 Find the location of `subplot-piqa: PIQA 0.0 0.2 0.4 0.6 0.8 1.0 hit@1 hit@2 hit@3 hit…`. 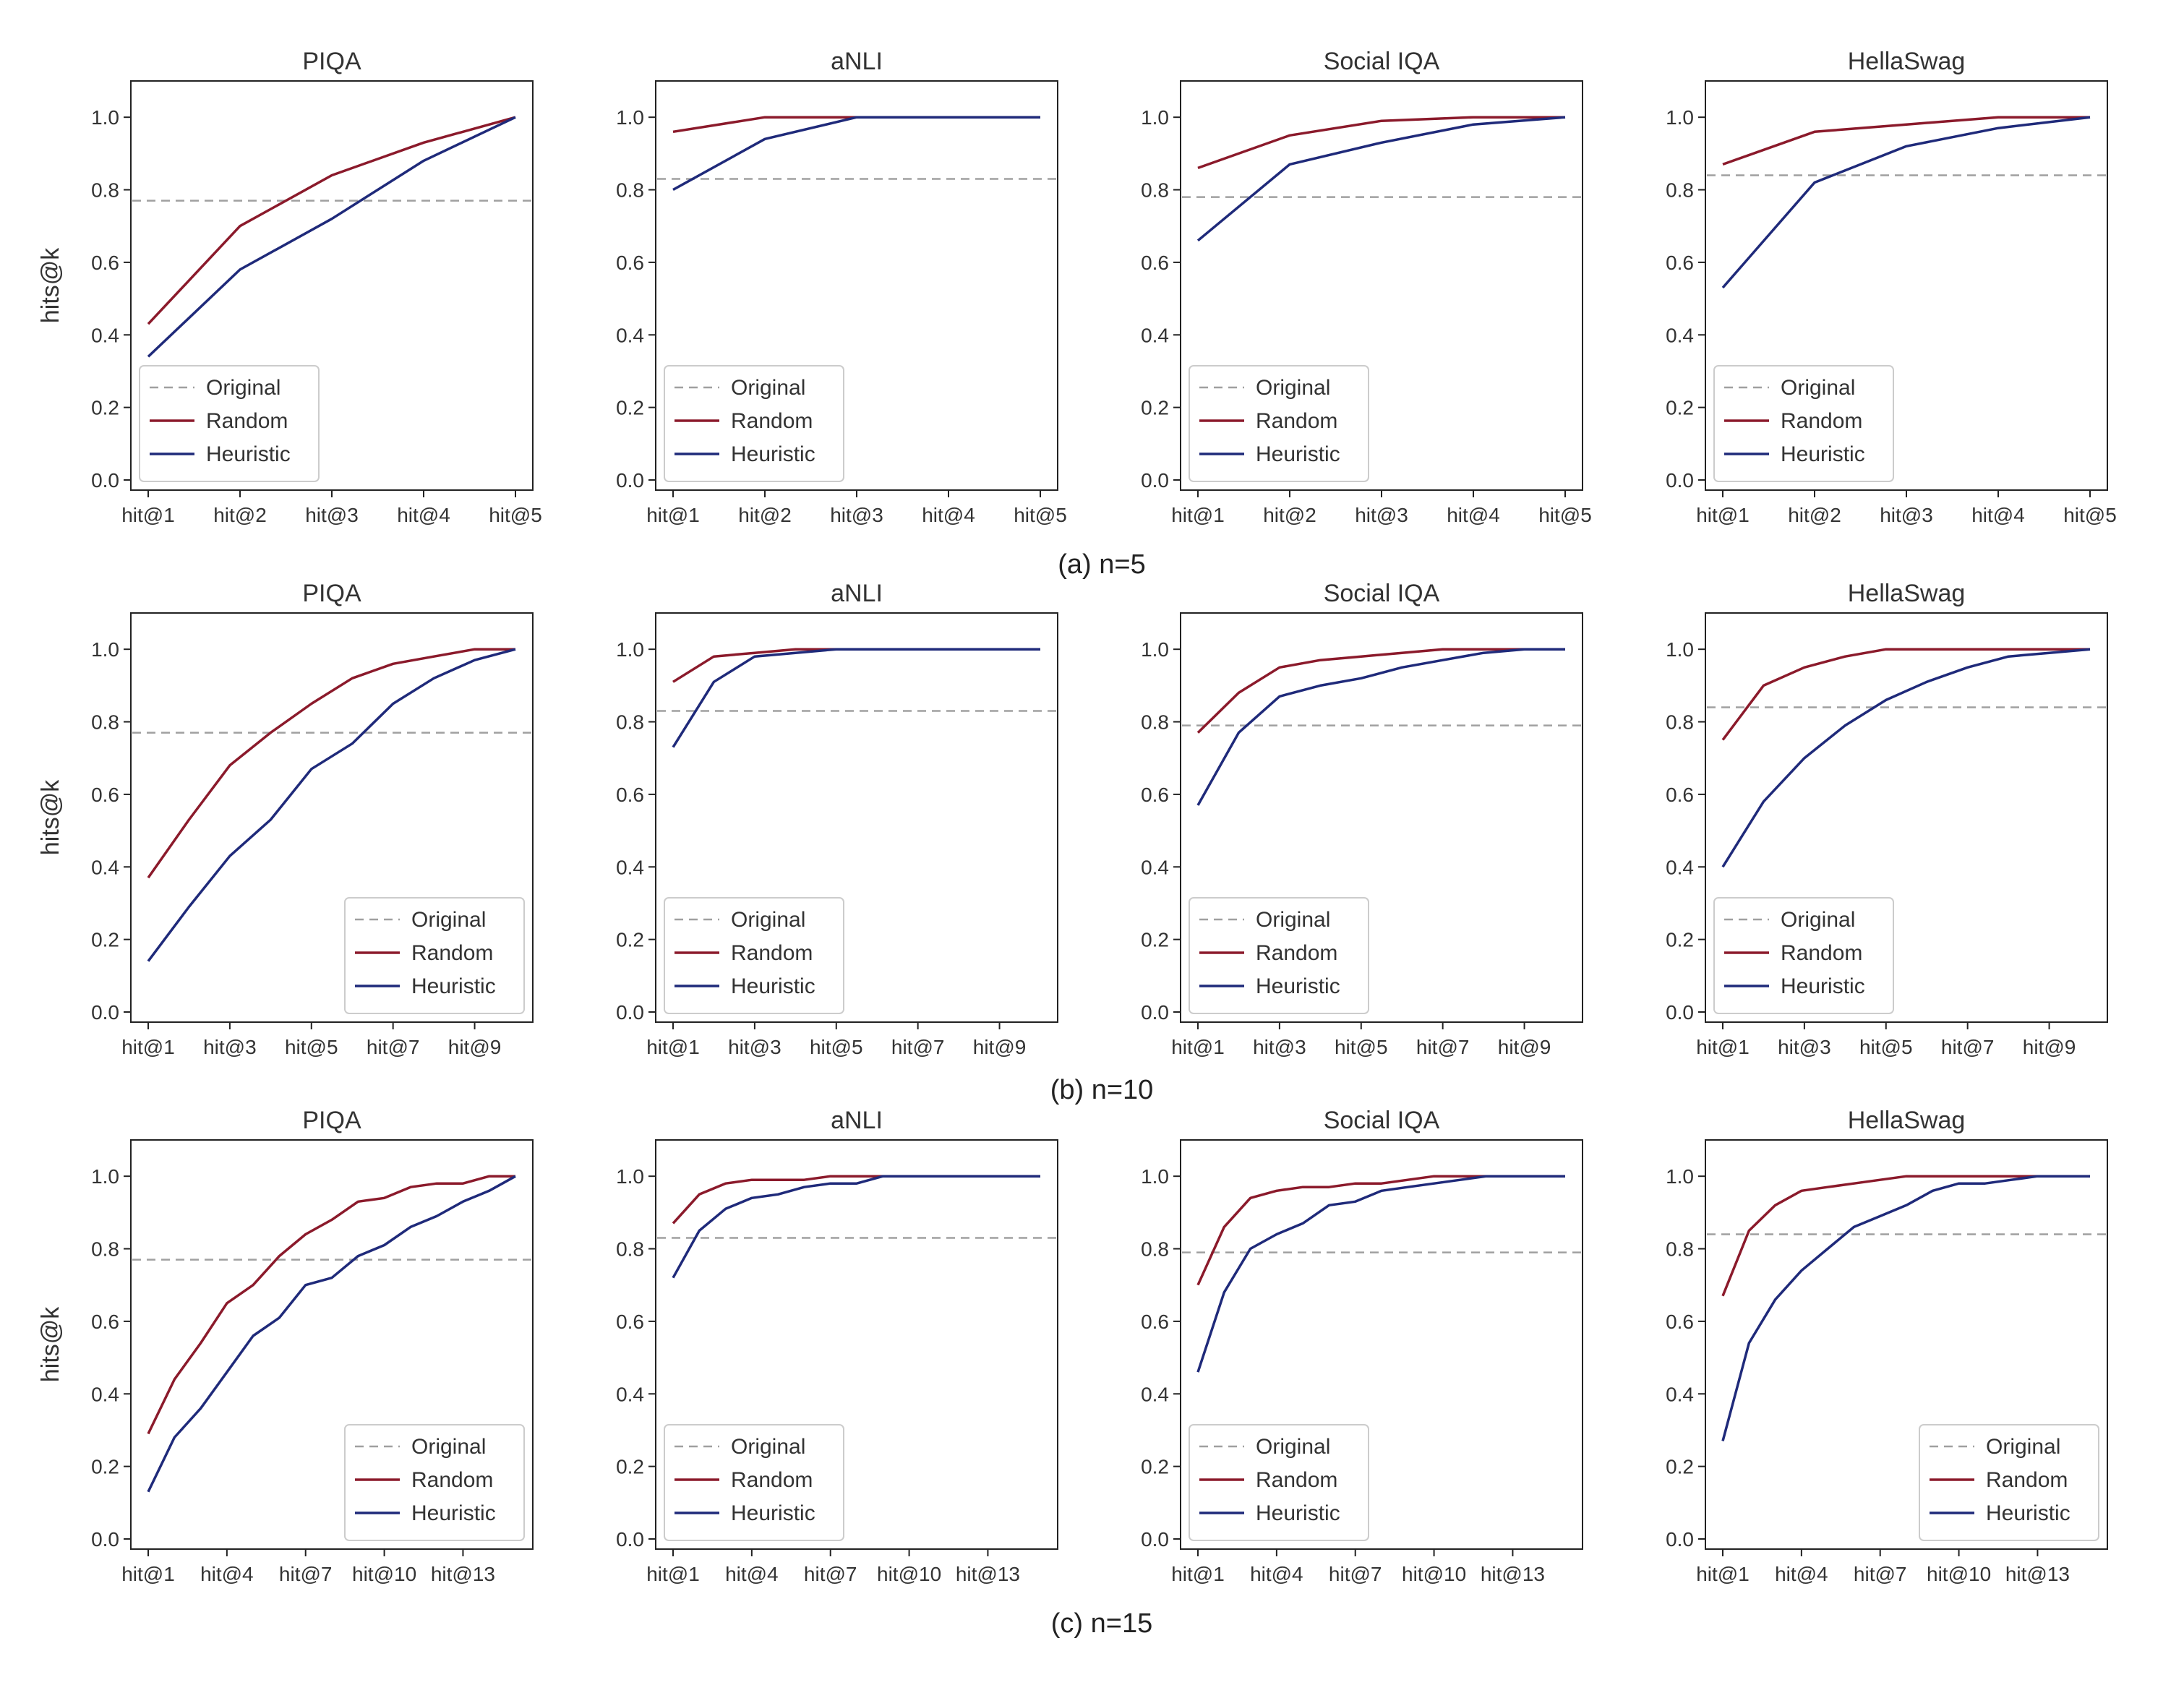

subplot-piqa: PIQA 0.0 0.2 0.4 0.6 0.8 1.0 hit@1 hit@2 hit@3 hit… is located at coordinates (289, 287).